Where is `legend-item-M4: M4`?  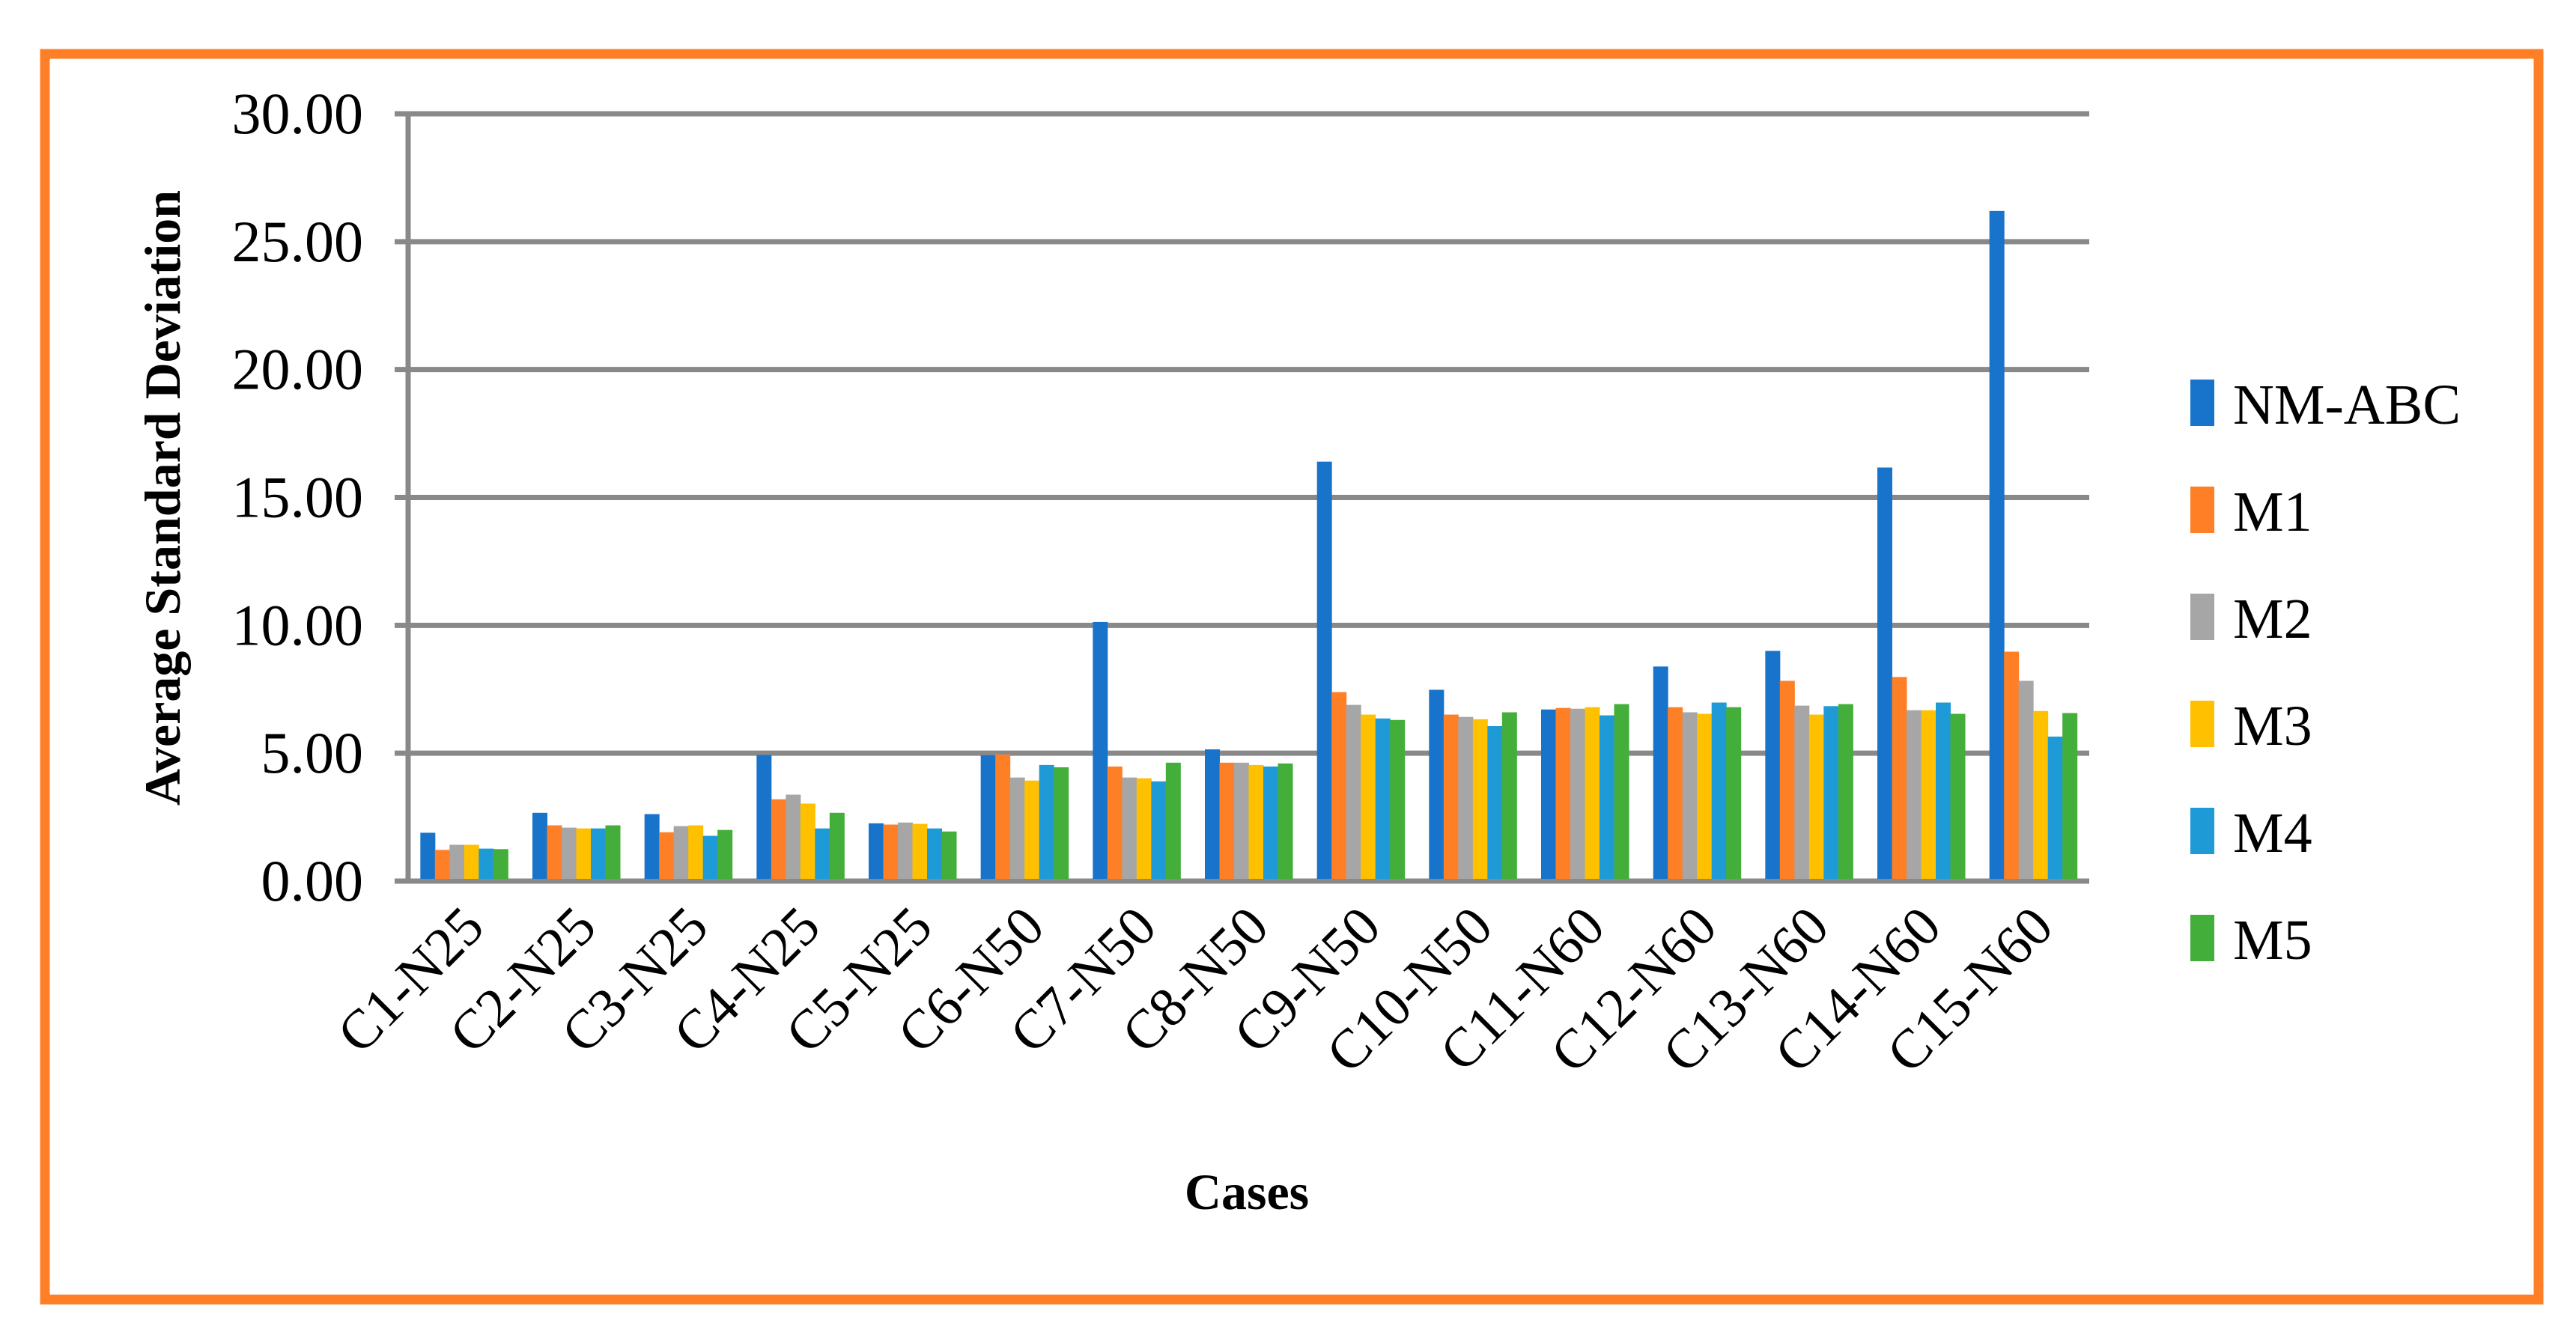 legend-item-M4: M4 is located at coordinates (2251, 833).